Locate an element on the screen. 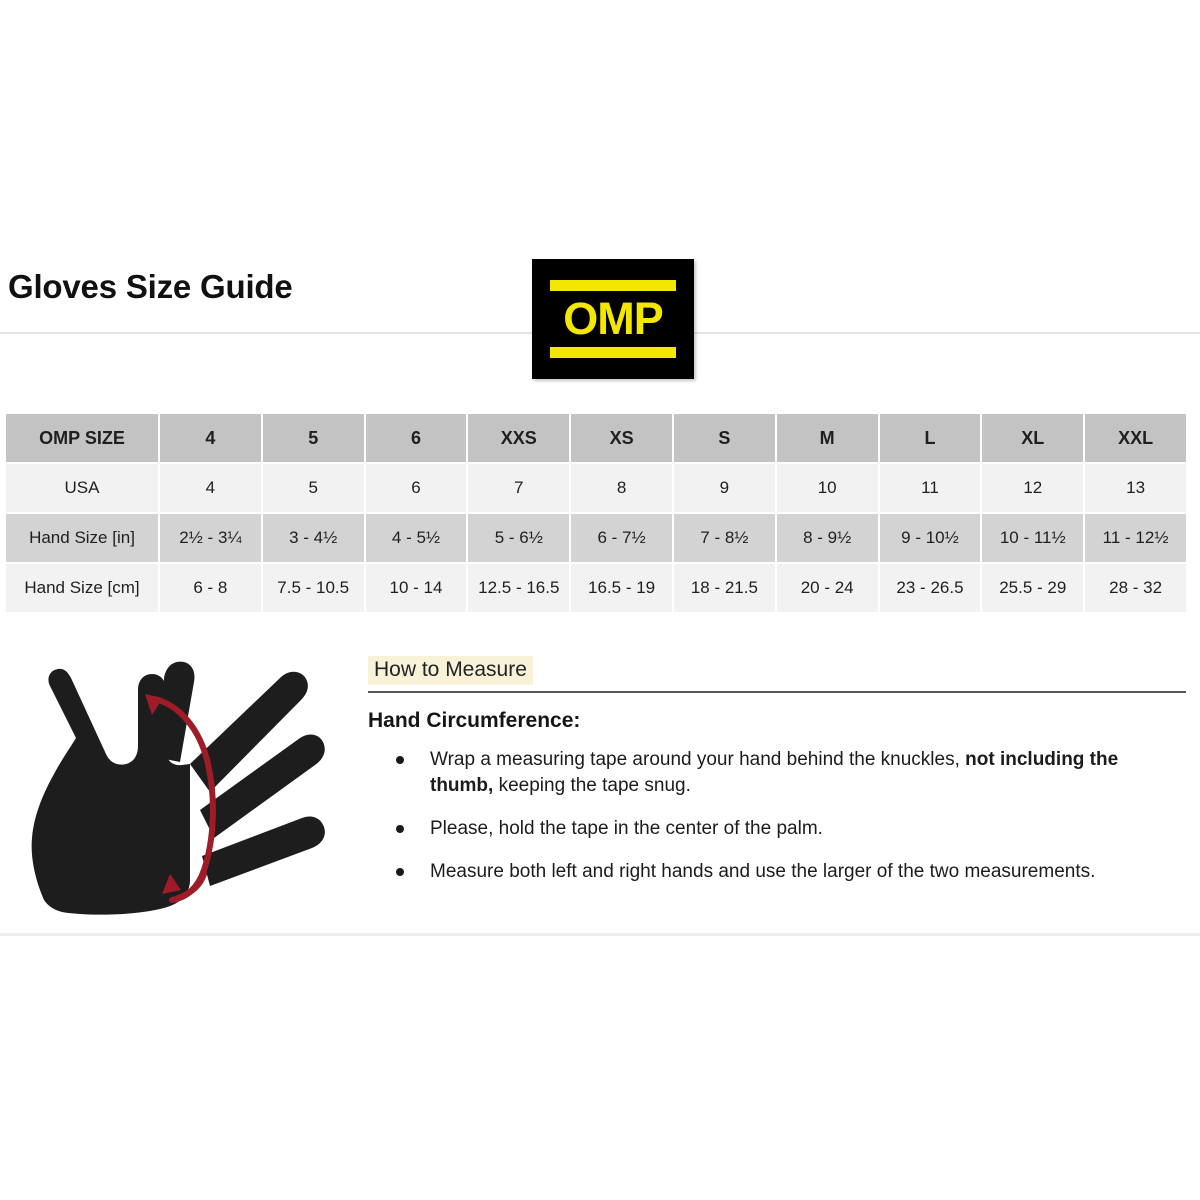 This screenshot has width=1200, height=1200. cell-size: L is located at coordinates (930, 438).